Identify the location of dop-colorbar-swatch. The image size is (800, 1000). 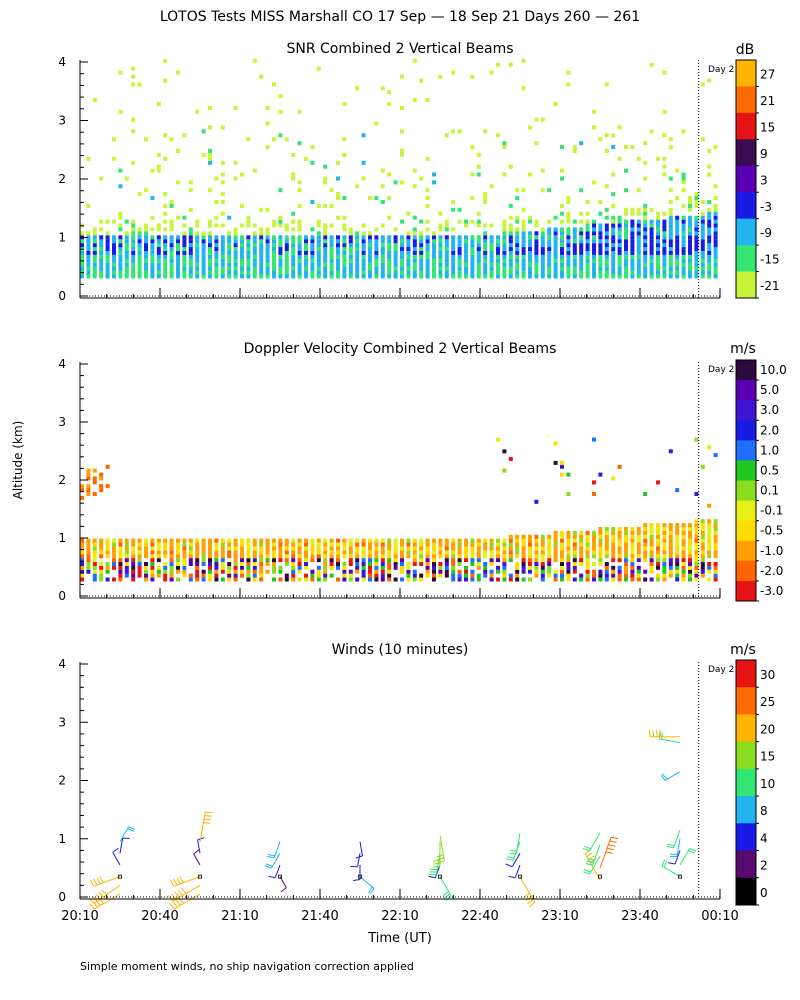
(746, 430).